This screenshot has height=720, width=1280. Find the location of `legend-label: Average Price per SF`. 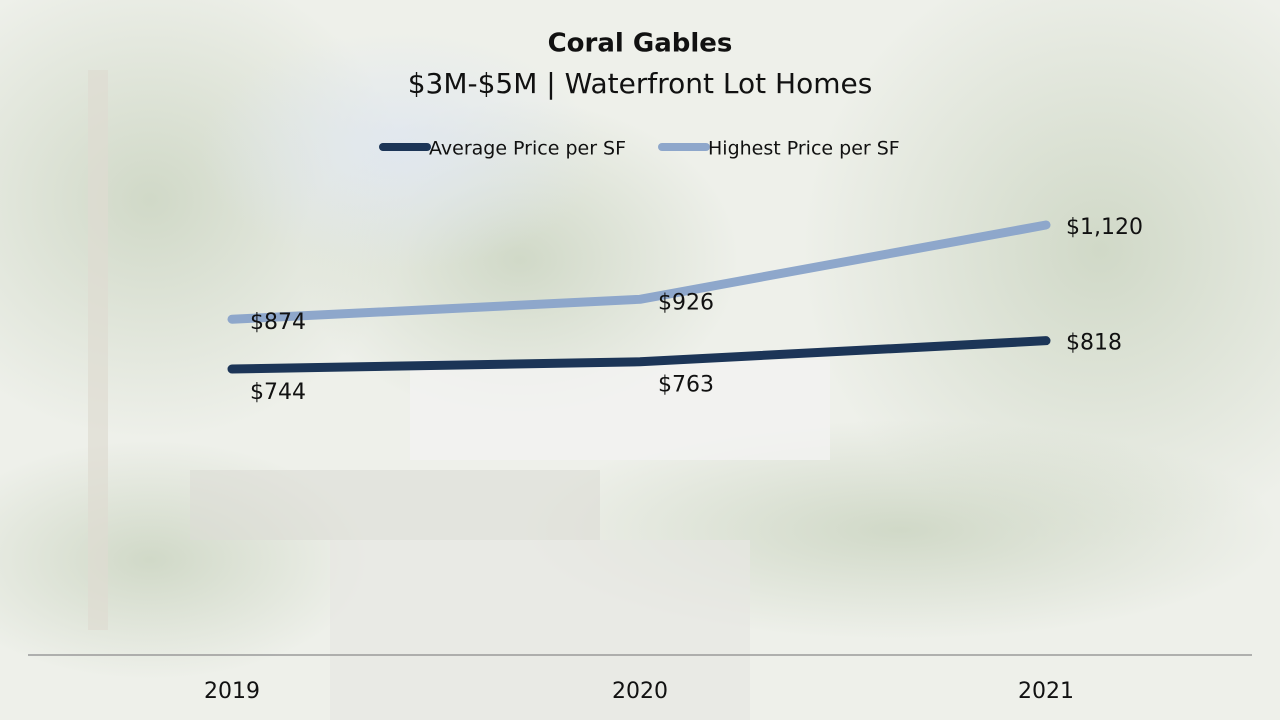

legend-label: Average Price per SF is located at coordinates (527, 149).